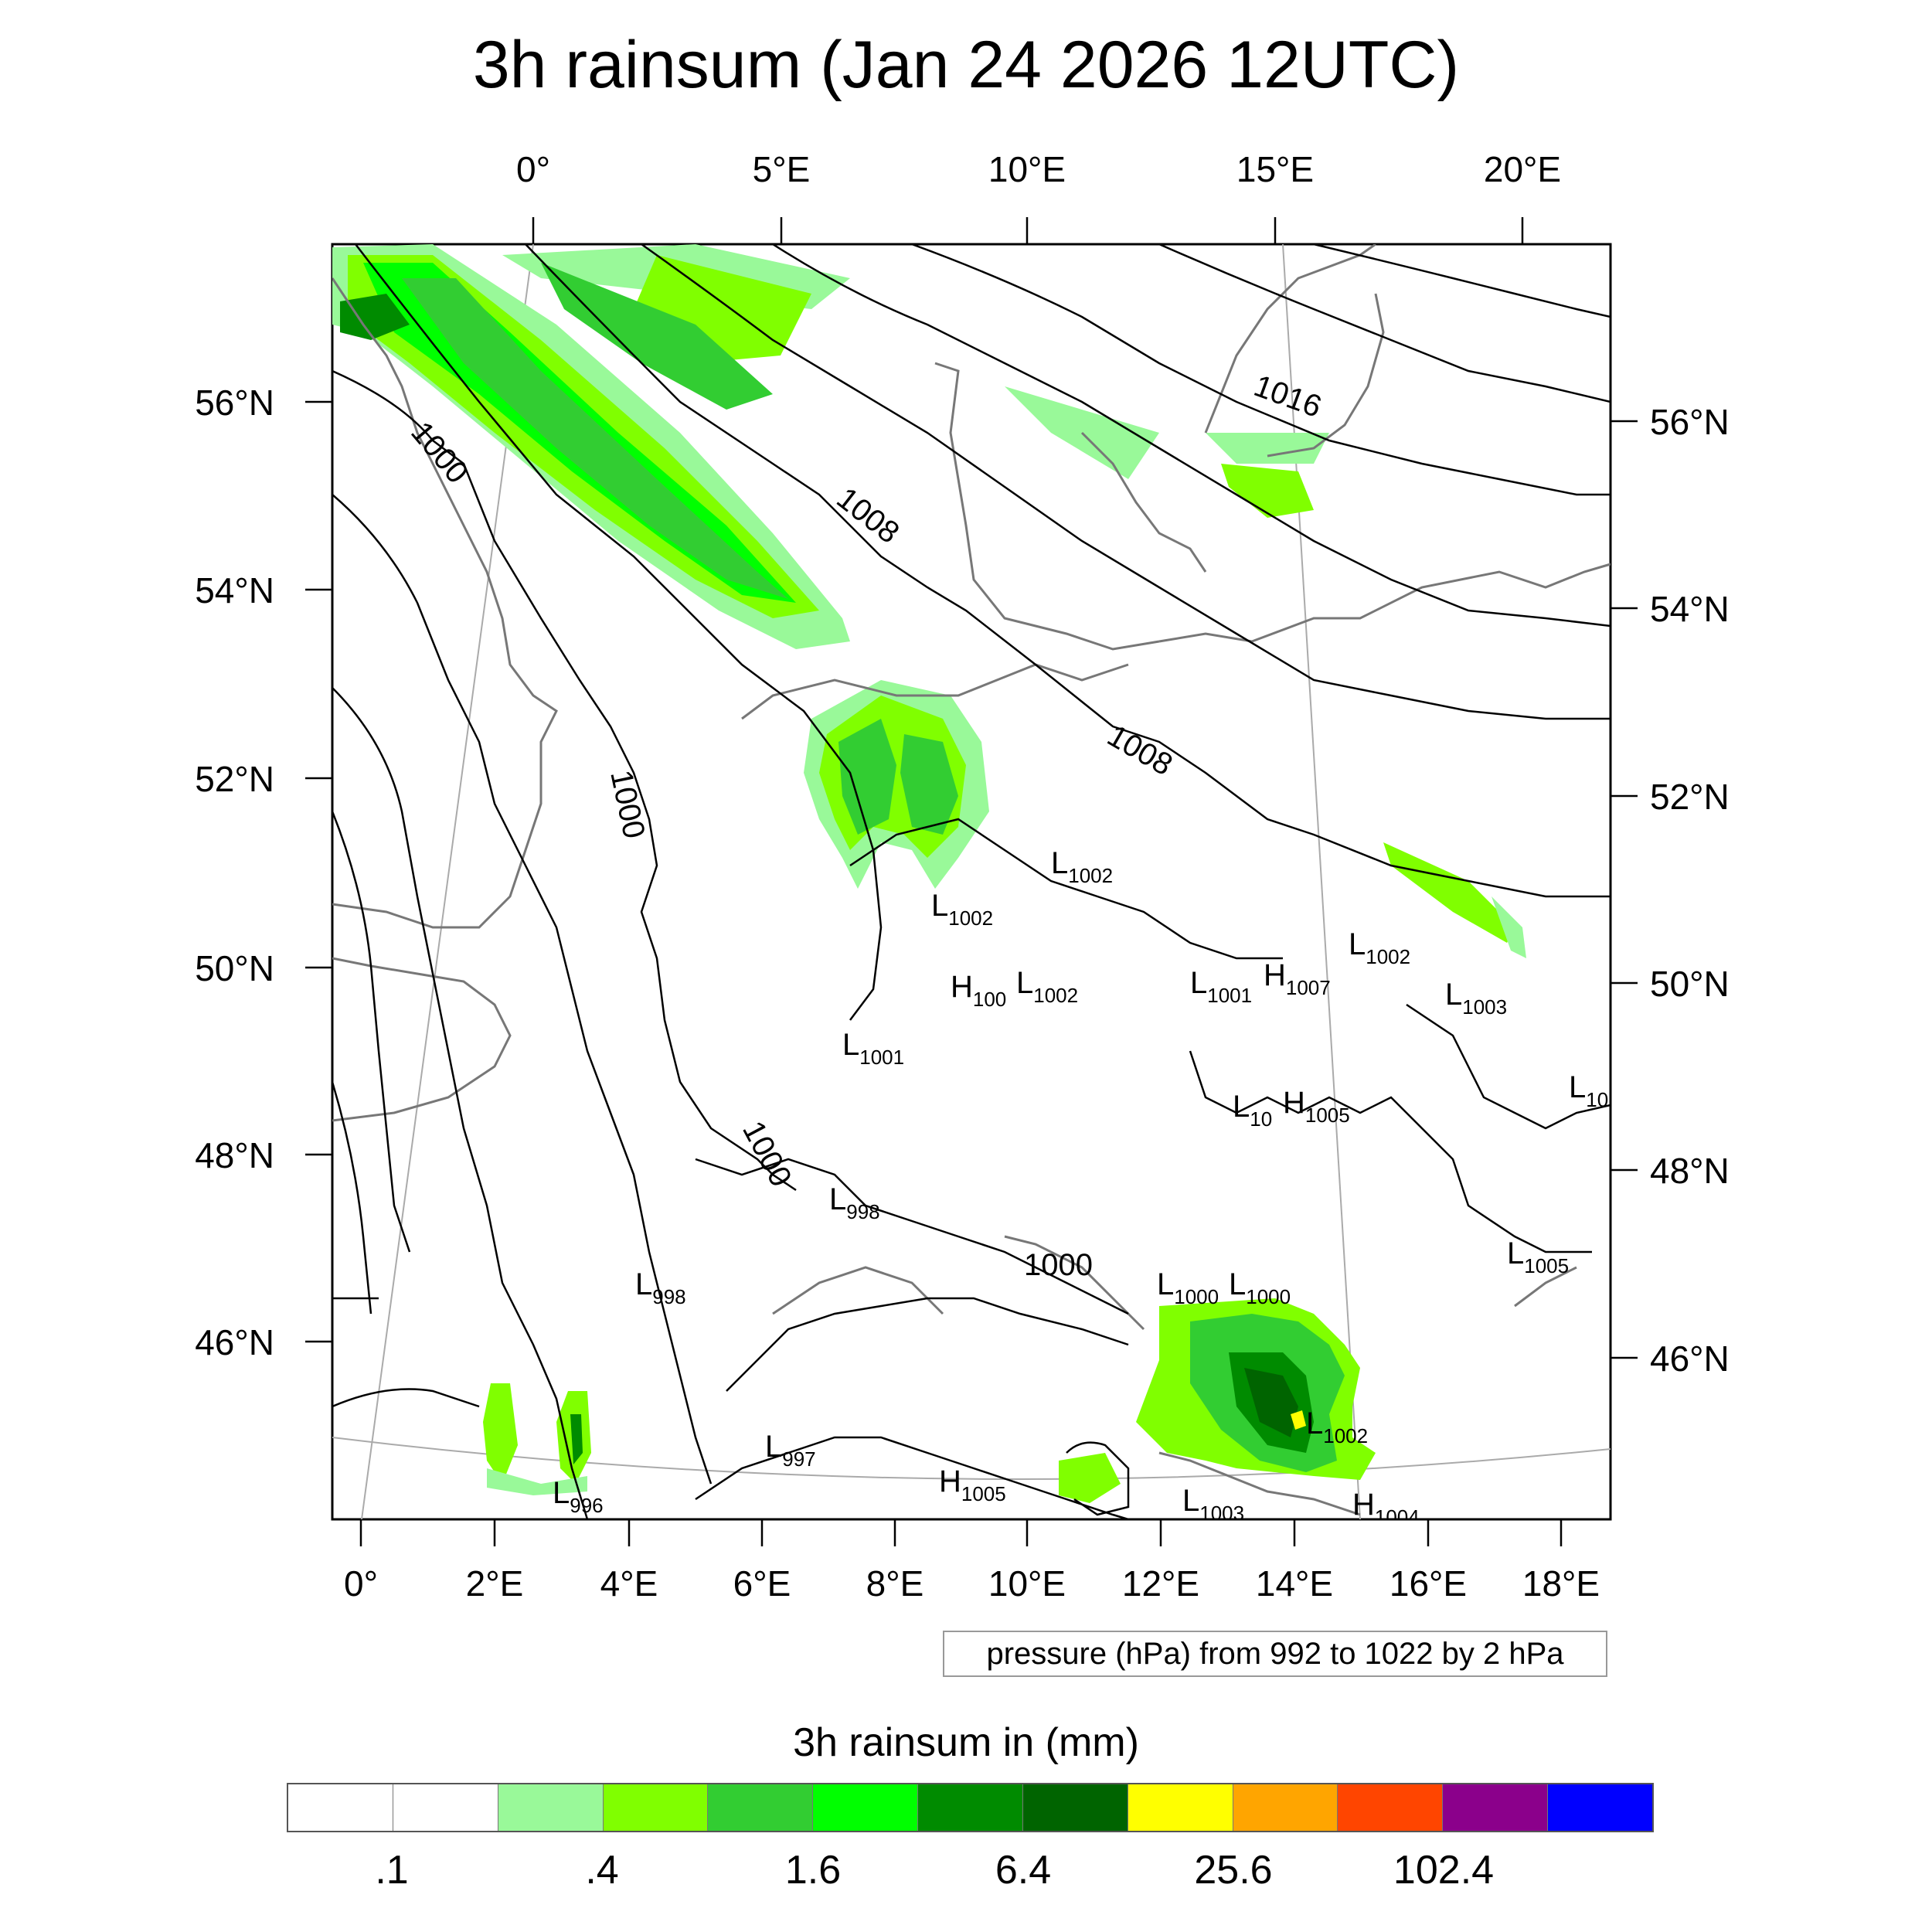 This screenshot has width=1932, height=1932. What do you see at coordinates (813, 1870) in the screenshot?
I see `colorbar-tick-label: 1.6` at bounding box center [813, 1870].